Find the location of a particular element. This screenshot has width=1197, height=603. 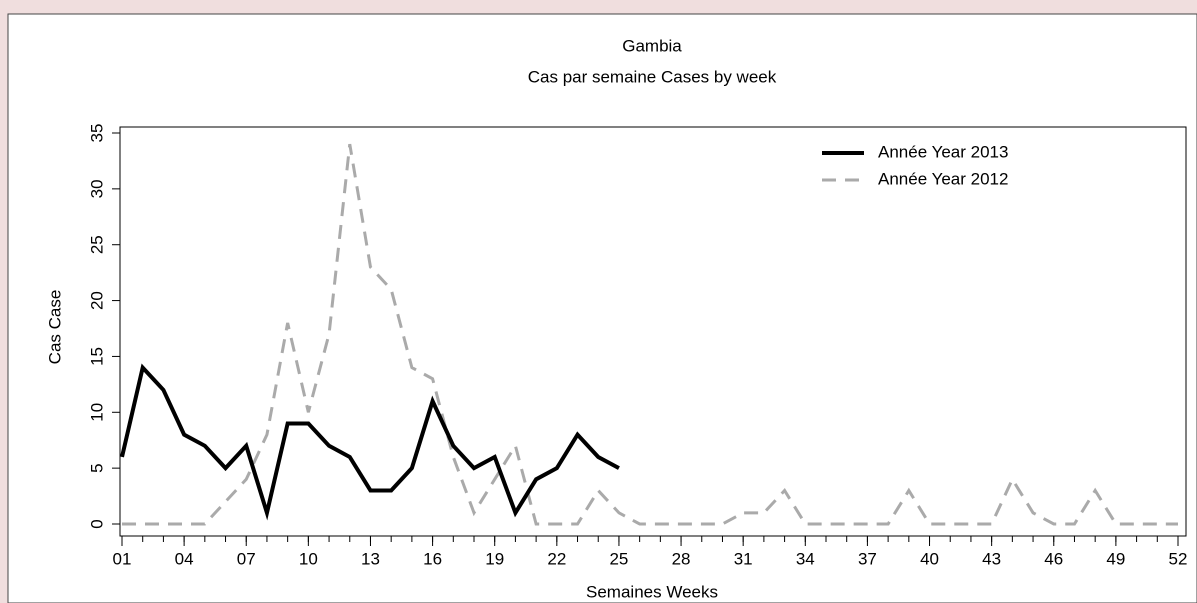

x-tick-label: 01 is located at coordinates (122, 558).